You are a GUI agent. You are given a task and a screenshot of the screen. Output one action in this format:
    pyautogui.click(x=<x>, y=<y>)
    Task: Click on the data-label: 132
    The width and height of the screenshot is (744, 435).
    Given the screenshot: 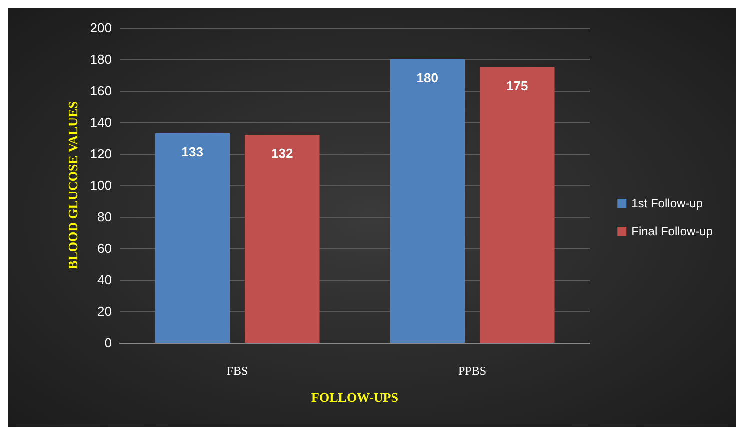 What is the action you would take?
    pyautogui.click(x=283, y=154)
    